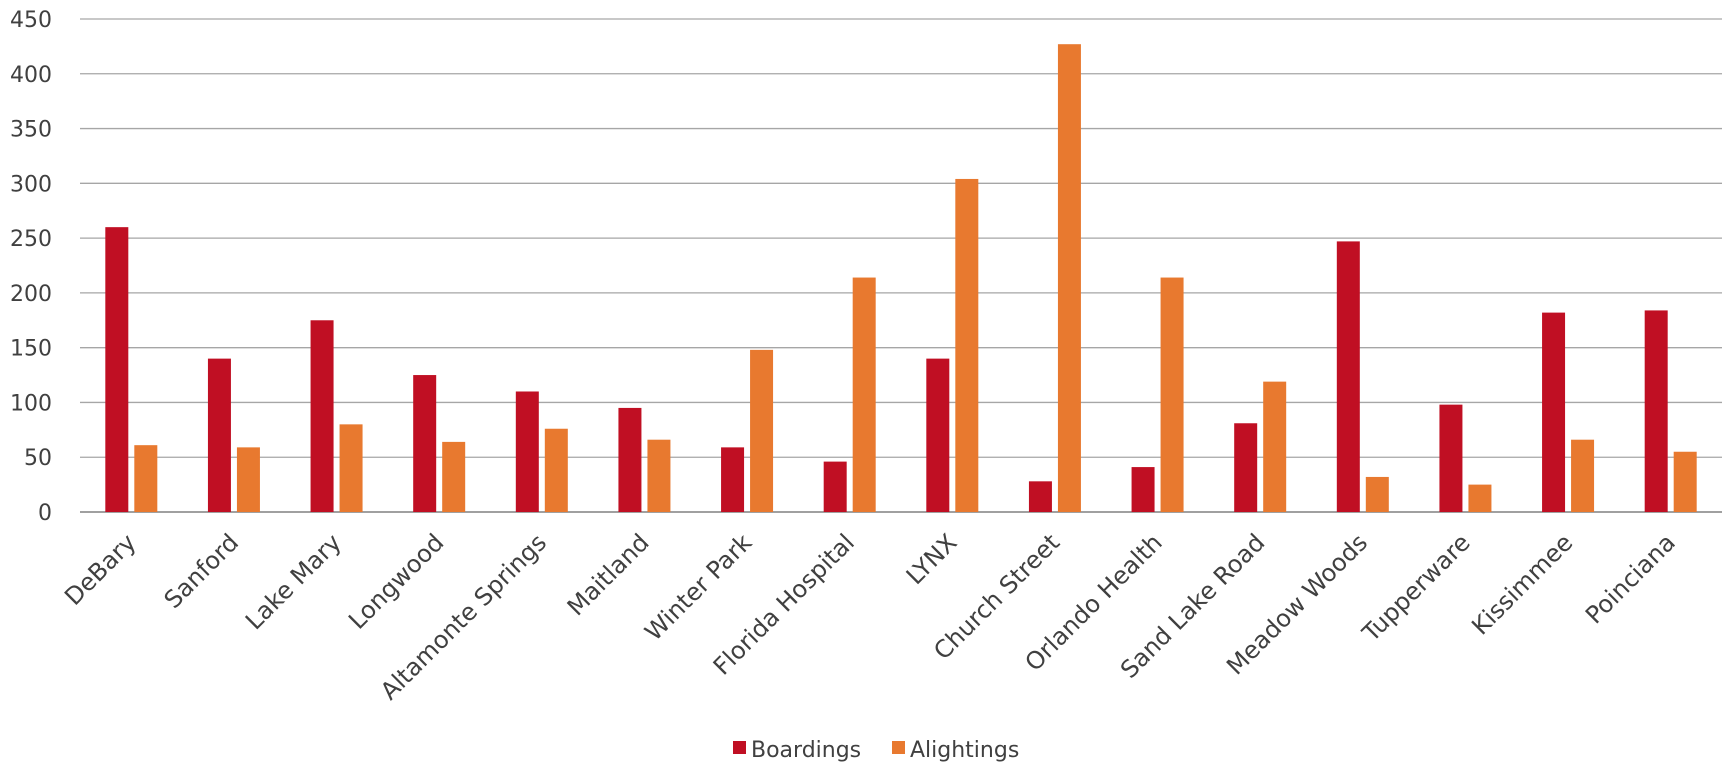 The height and width of the screenshot is (773, 1731). What do you see at coordinates (1377, 494) in the screenshot?
I see `bar-alightings-meadow-woods` at bounding box center [1377, 494].